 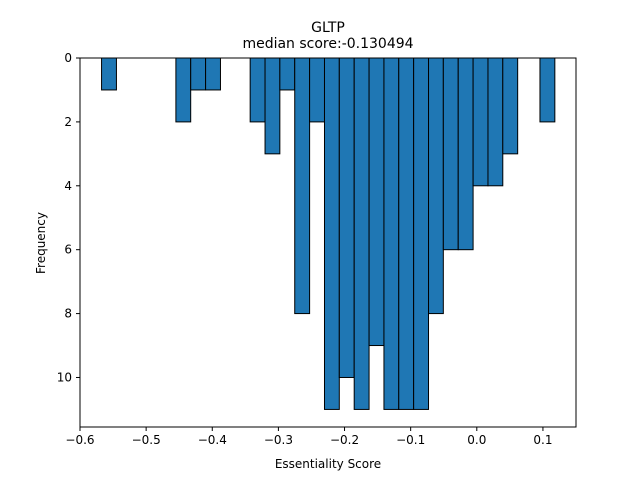 I want to click on x-tick-label: −0.4, so click(x=212, y=440).